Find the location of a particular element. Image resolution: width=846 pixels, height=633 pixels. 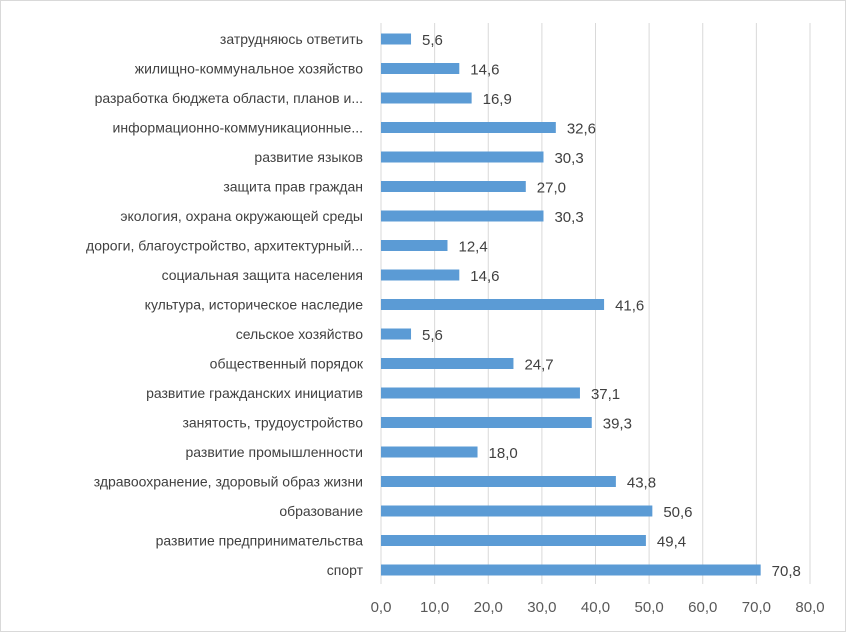

x-tick-label: 50,0 is located at coordinates (649, 607).